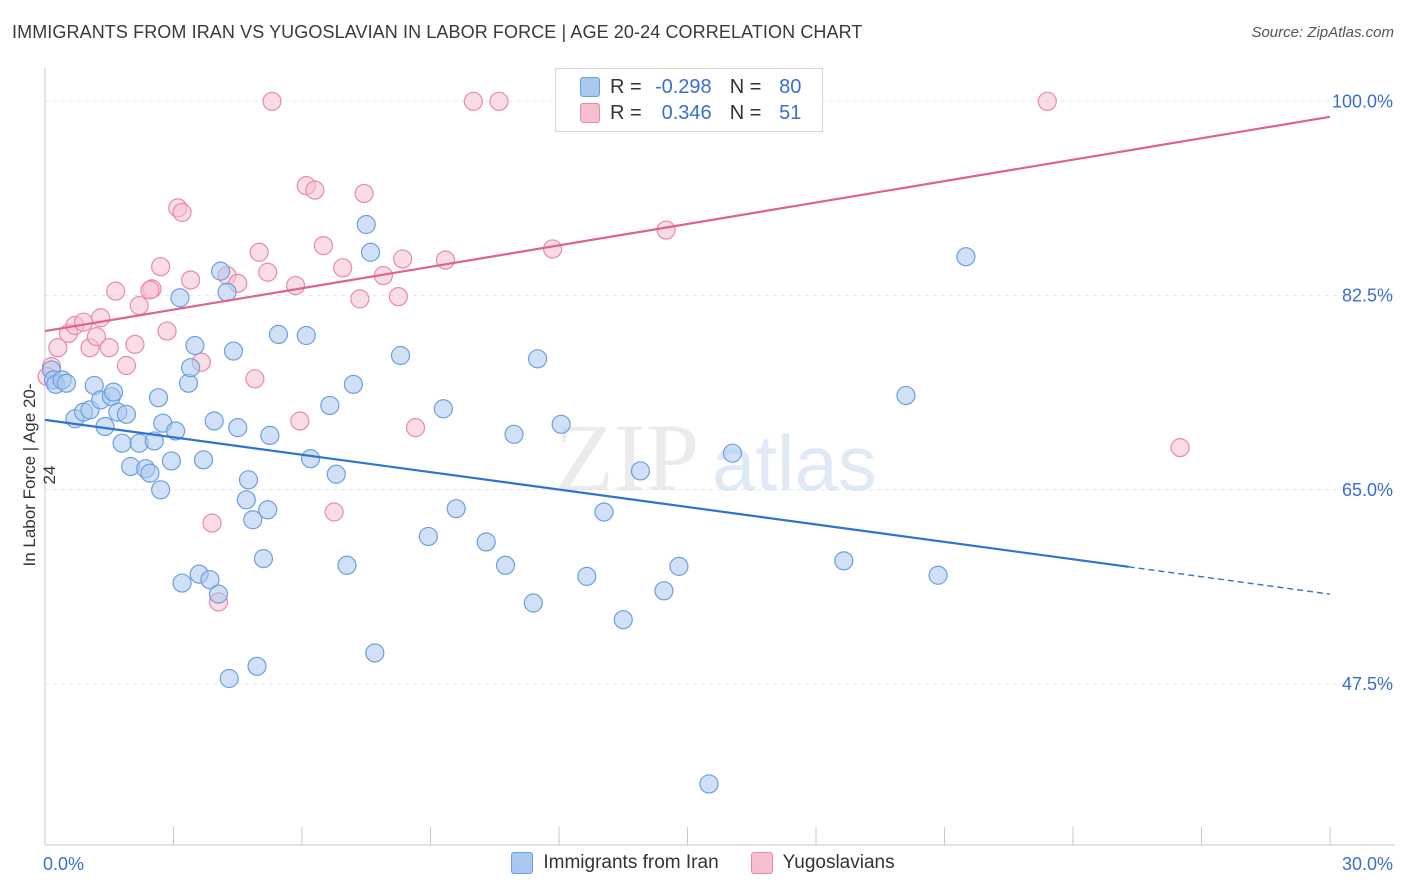  I want to click on legend-row-iran: R = -0.298 N = 80, so click(690, 87).